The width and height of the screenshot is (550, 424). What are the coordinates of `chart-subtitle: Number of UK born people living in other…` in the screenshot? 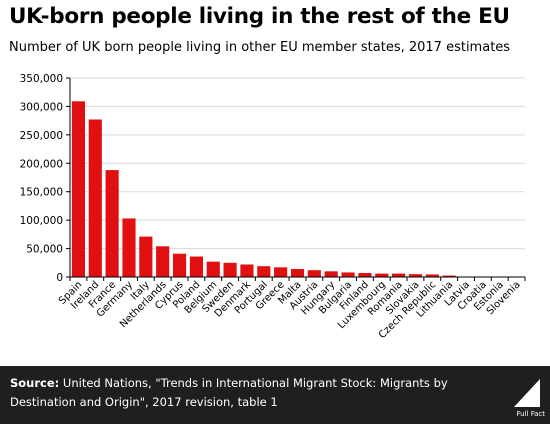 It's located at (260, 47).